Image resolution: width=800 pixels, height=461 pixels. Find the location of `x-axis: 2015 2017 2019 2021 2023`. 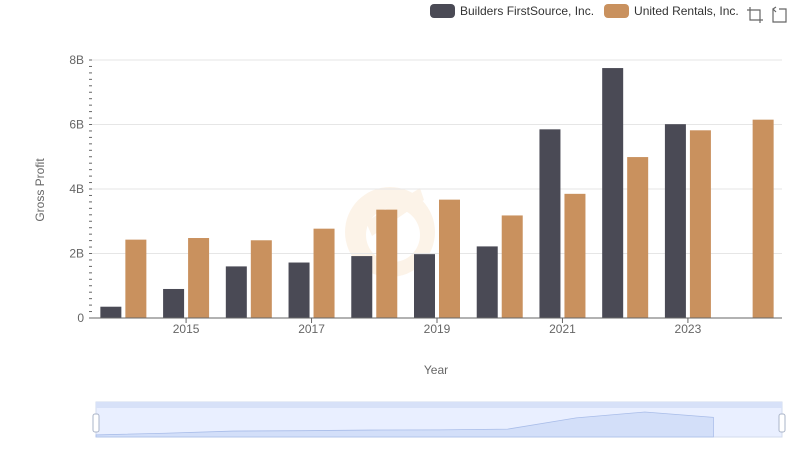

x-axis: 2015 2017 2019 2021 2023 is located at coordinates (437, 326).